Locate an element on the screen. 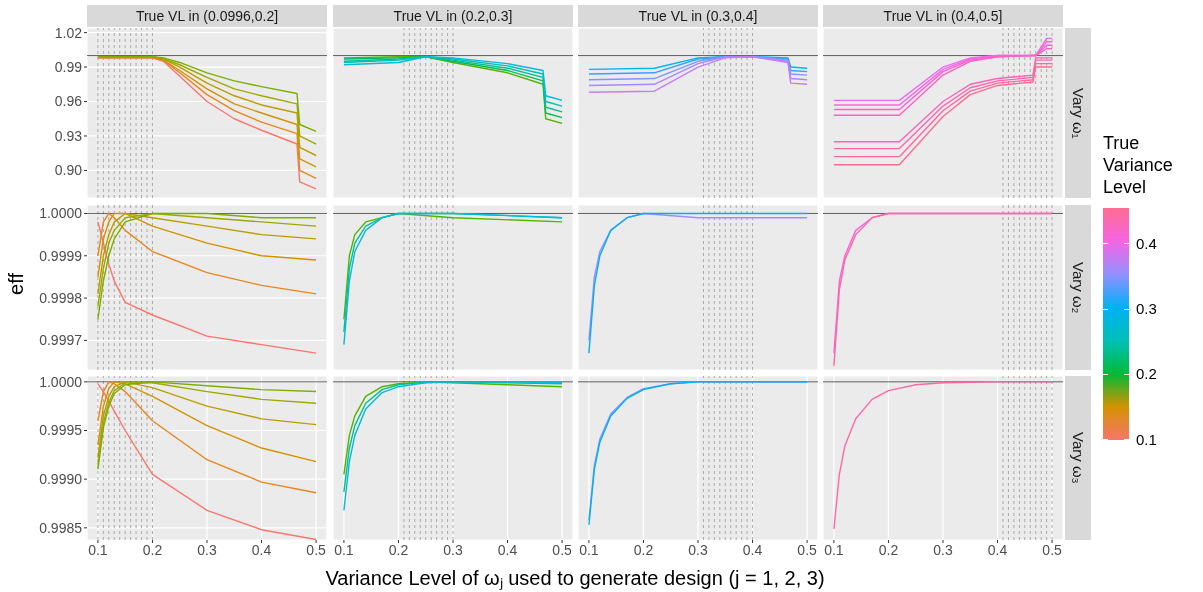 This screenshot has width=1203, height=592. y2-axis-title: Vary ω₂ is located at coordinates (1078, 287).